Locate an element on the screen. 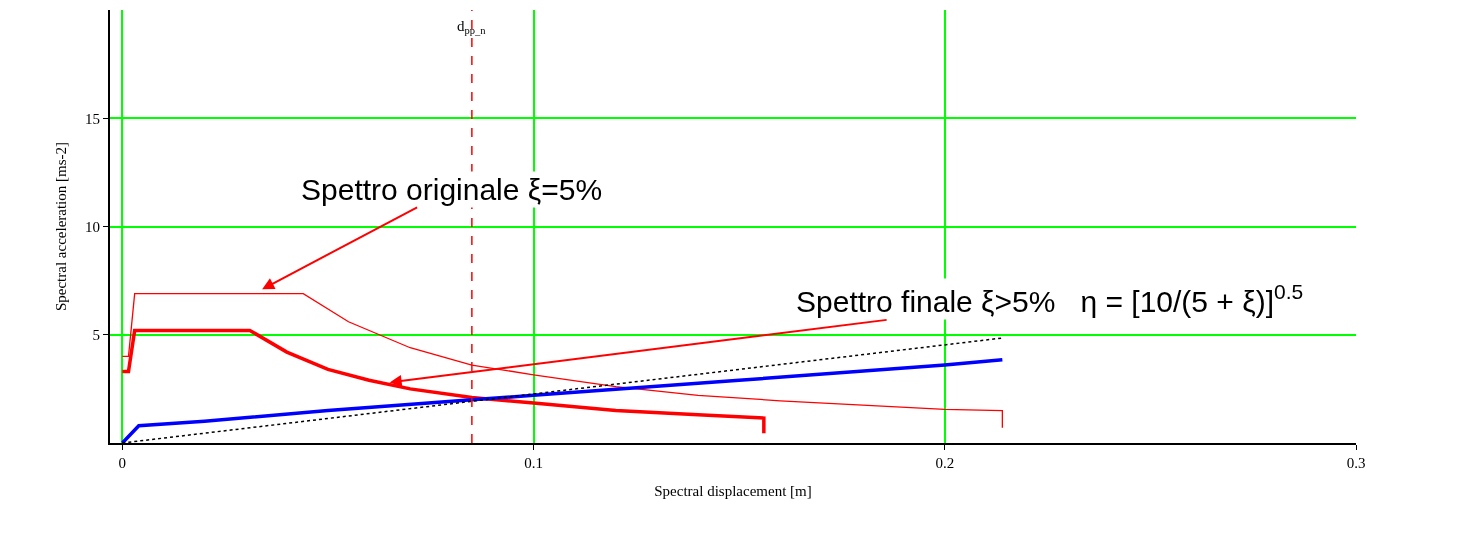  annotation: Spettro originale ξ=5% is located at coordinates (452, 189).